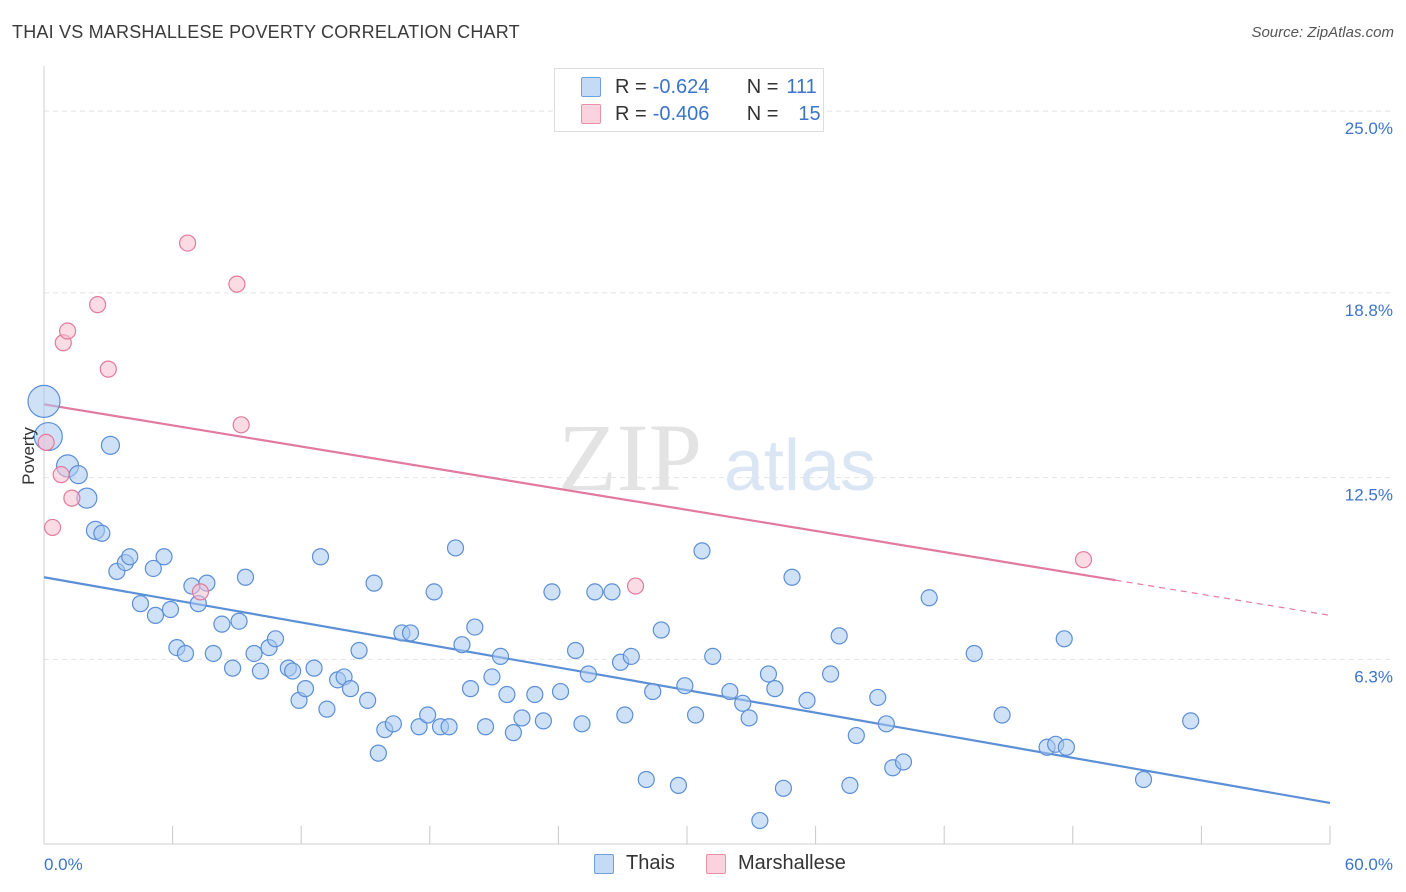 This screenshot has height=892, width=1406. Describe the element at coordinates (1369, 495) in the screenshot. I see `y-tick-label-1: 12.5%` at that location.